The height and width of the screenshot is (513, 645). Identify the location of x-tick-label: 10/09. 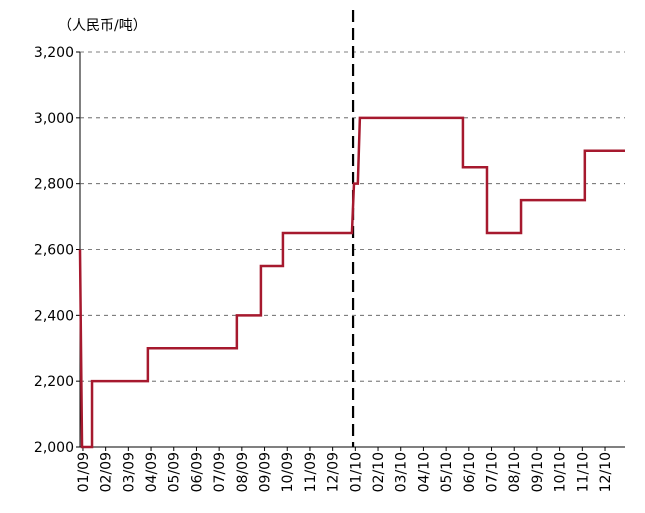
(288, 472).